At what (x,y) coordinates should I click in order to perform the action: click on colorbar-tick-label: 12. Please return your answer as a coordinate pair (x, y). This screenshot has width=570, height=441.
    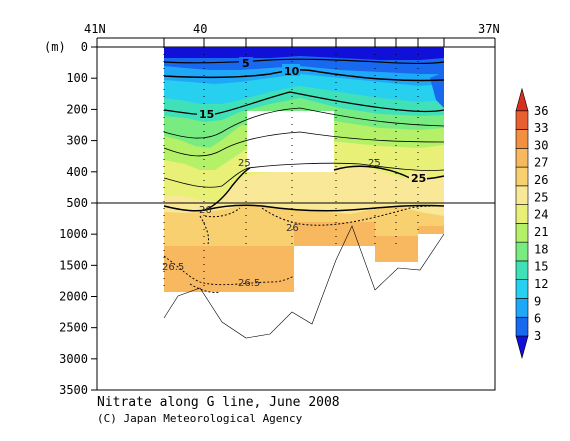
    Looking at the image, I should click on (541, 284).